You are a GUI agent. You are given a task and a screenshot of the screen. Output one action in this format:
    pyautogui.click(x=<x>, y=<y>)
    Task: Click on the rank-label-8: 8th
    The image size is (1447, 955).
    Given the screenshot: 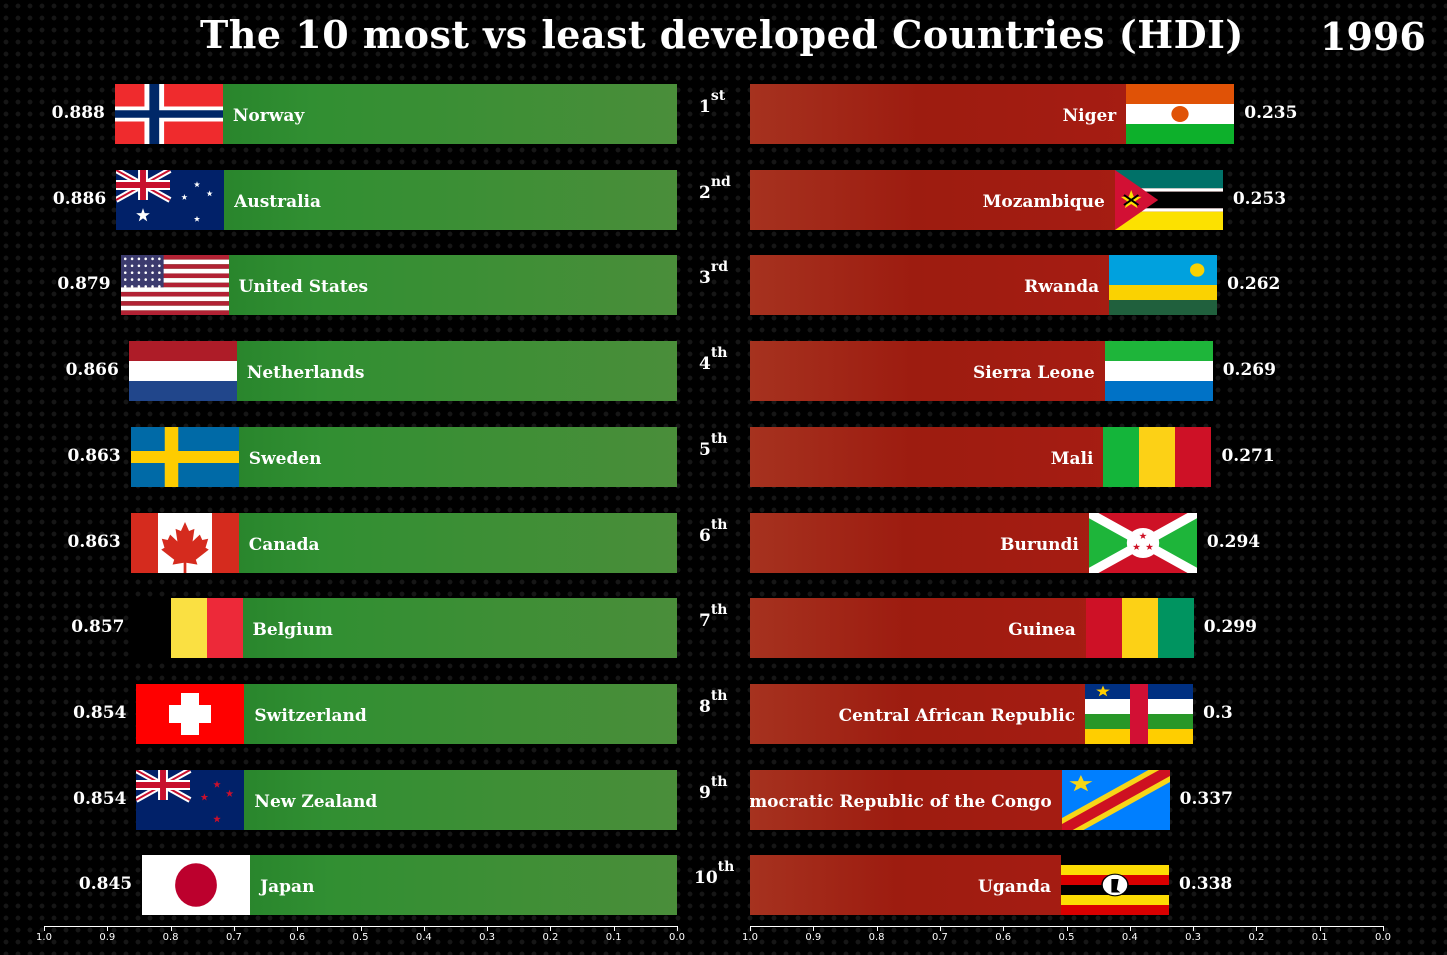 What is the action you would take?
    pyautogui.click(x=729, y=703)
    